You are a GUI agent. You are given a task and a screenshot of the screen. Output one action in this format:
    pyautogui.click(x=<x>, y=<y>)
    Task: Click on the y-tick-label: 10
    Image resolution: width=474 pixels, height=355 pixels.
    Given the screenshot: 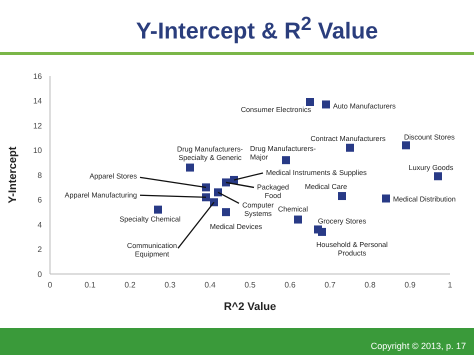 What is the action you would take?
    pyautogui.click(x=38, y=151)
    